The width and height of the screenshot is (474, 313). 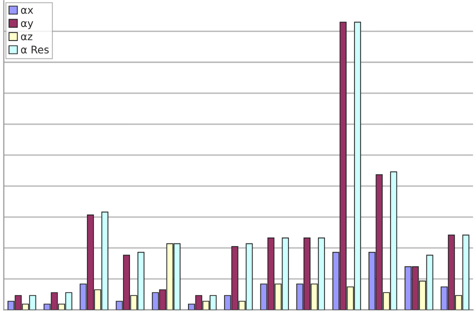 I want to click on legend-label: αx, so click(x=27, y=11).